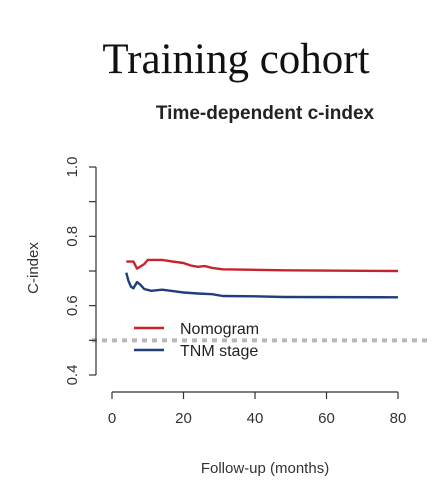 The image size is (432, 491). I want to click on x-tick-label: 60, so click(326, 418).